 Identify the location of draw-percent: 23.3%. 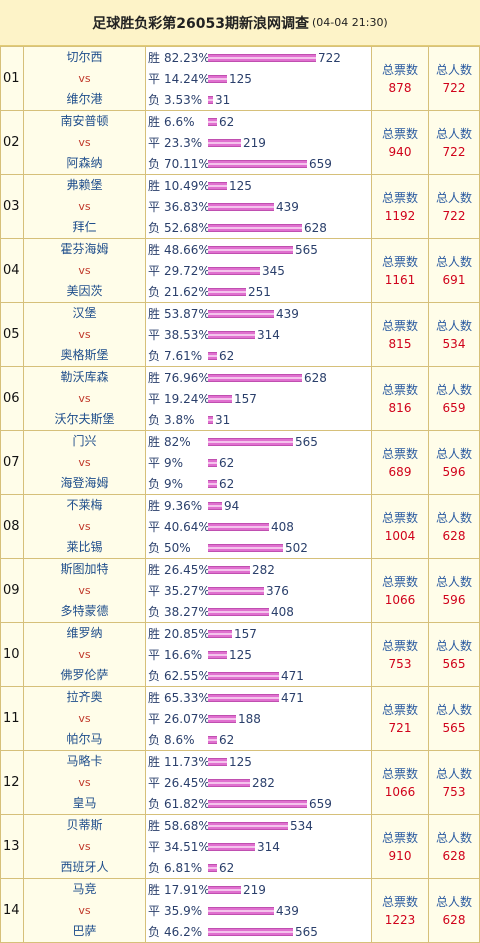
(183, 142).